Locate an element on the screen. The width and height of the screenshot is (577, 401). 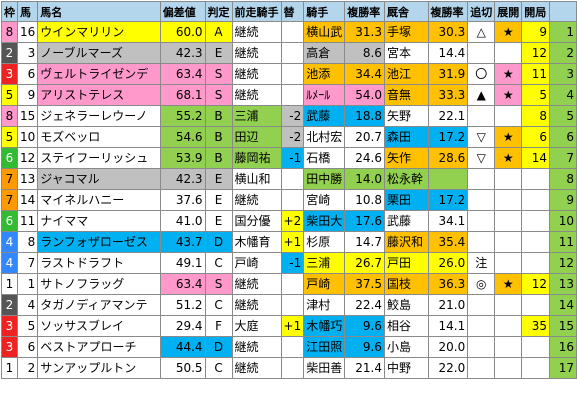
header-tenkai: 展開 is located at coordinates (508, 11).